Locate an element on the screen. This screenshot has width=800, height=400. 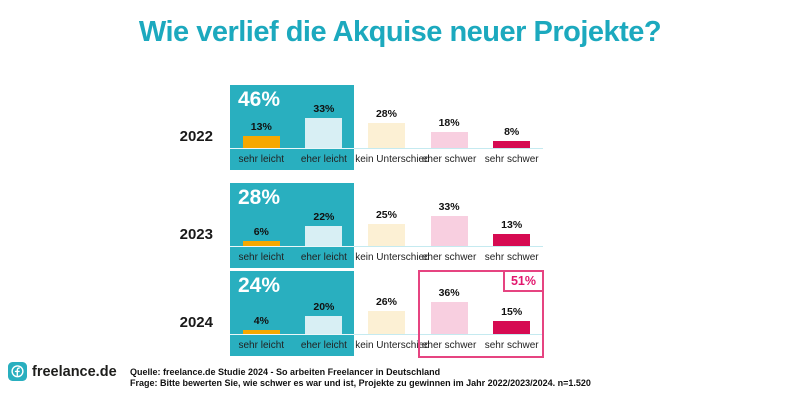
combined-left-percent: 28% is located at coordinates (259, 197).